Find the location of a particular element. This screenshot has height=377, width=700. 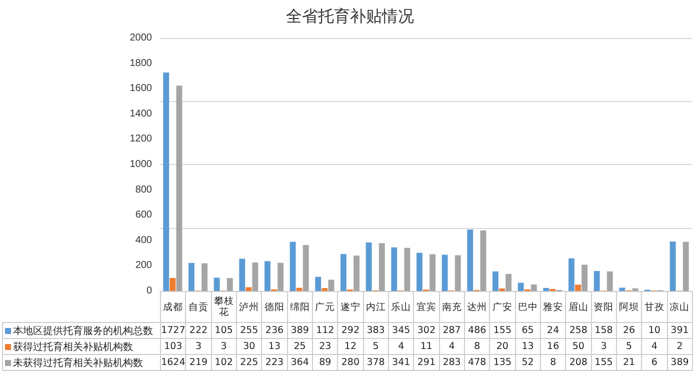

x-tick-label: 成都 is located at coordinates (173, 307).